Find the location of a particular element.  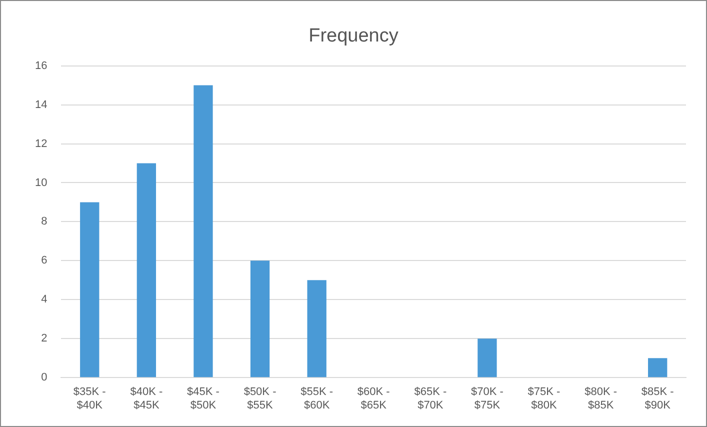

x-tick-label: $75K - $80K is located at coordinates (544, 399).